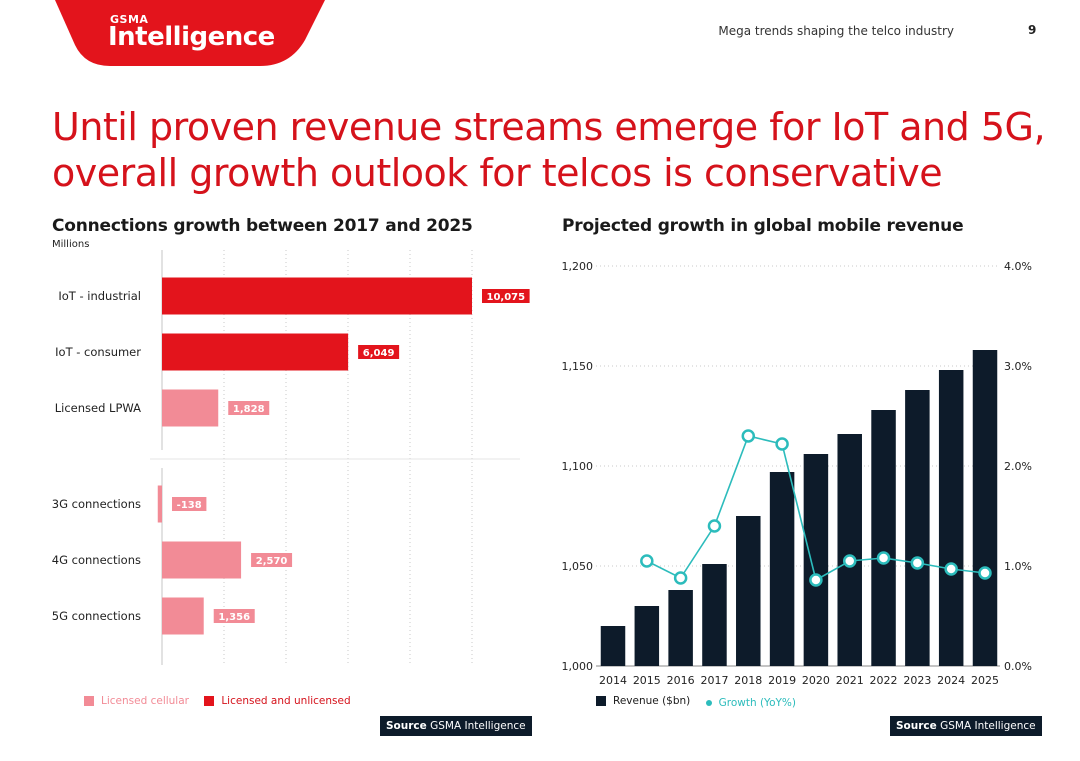 The image size is (1080, 761). I want to click on legend-item-licensed-cellular: Licensed cellular, so click(136, 701).